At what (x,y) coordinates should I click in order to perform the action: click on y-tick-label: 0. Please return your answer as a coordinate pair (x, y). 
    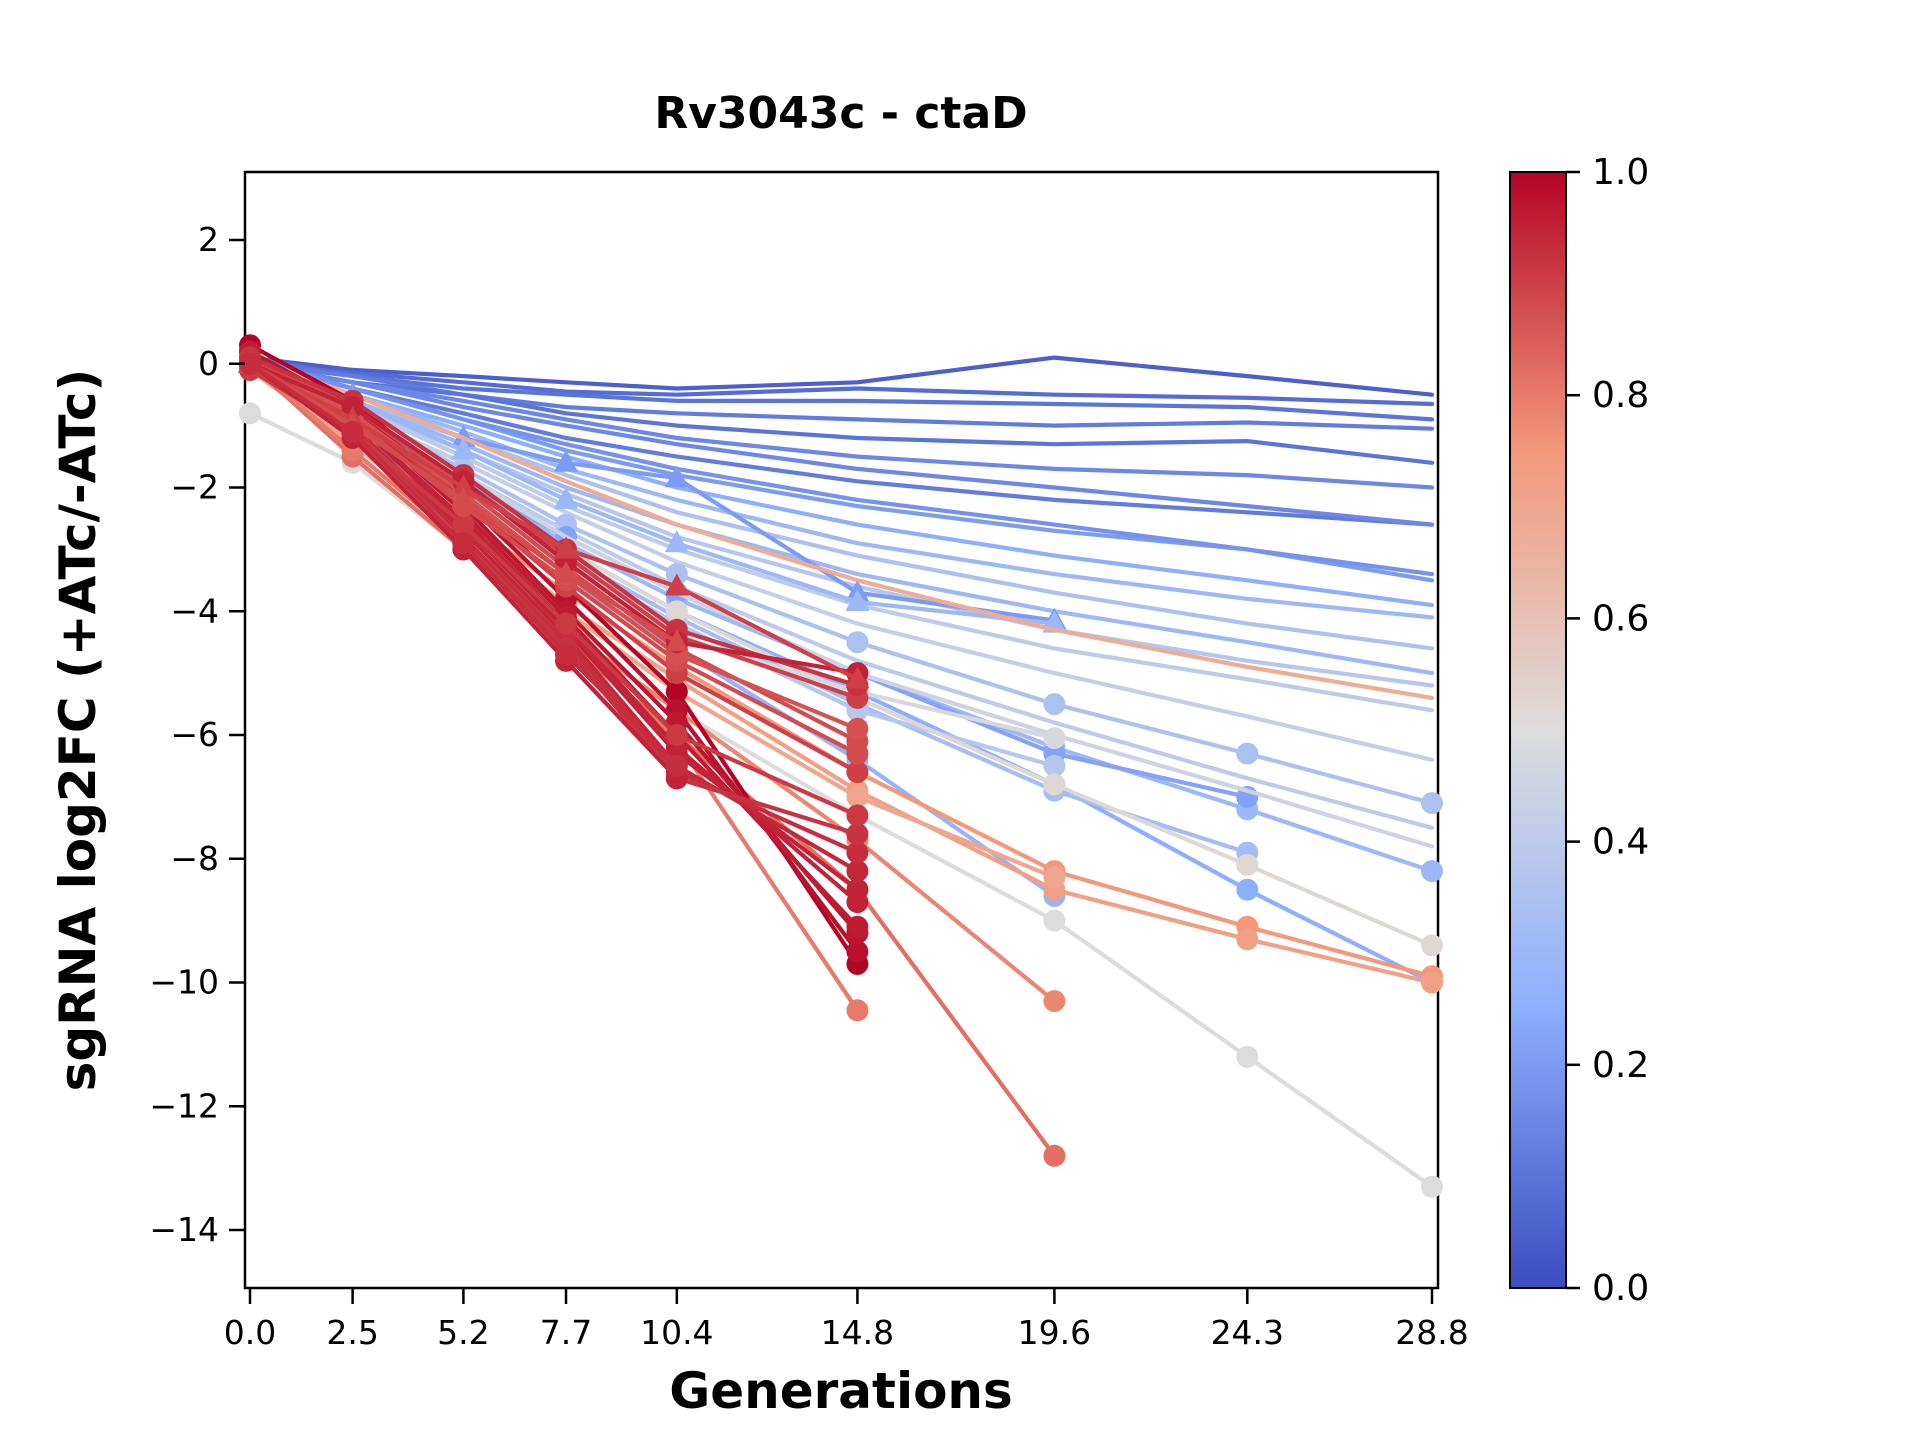
    Looking at the image, I should click on (208, 363).